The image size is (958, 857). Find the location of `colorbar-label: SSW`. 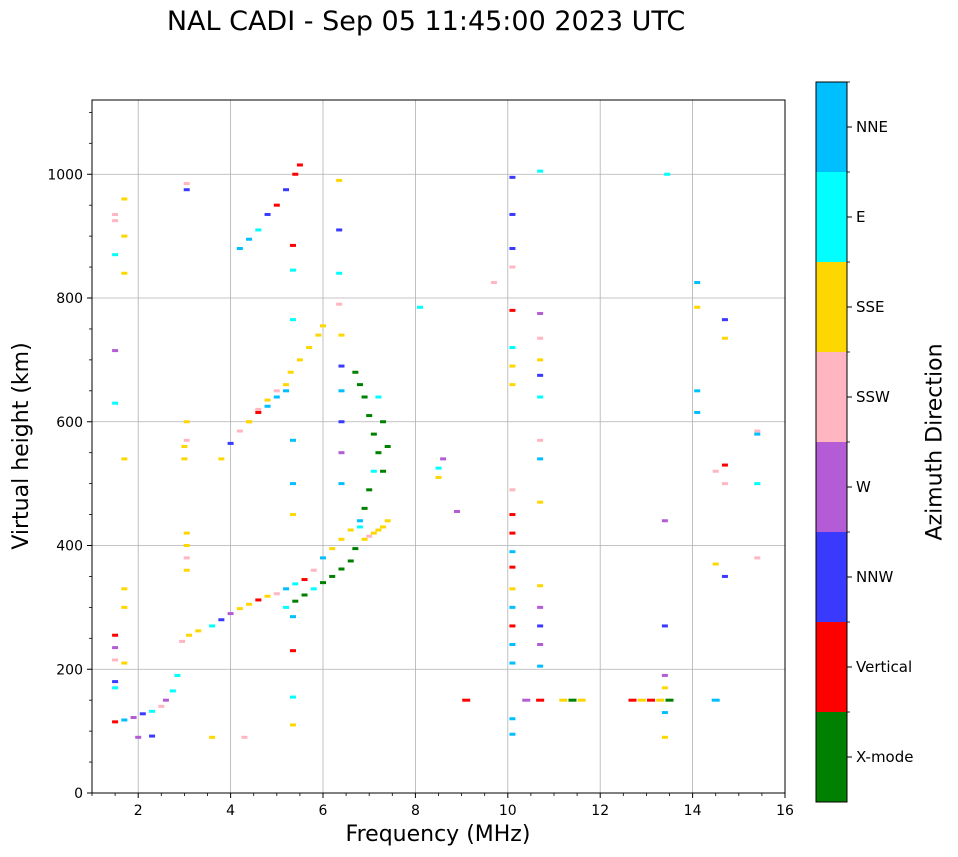

colorbar-label: SSW is located at coordinates (873, 397).